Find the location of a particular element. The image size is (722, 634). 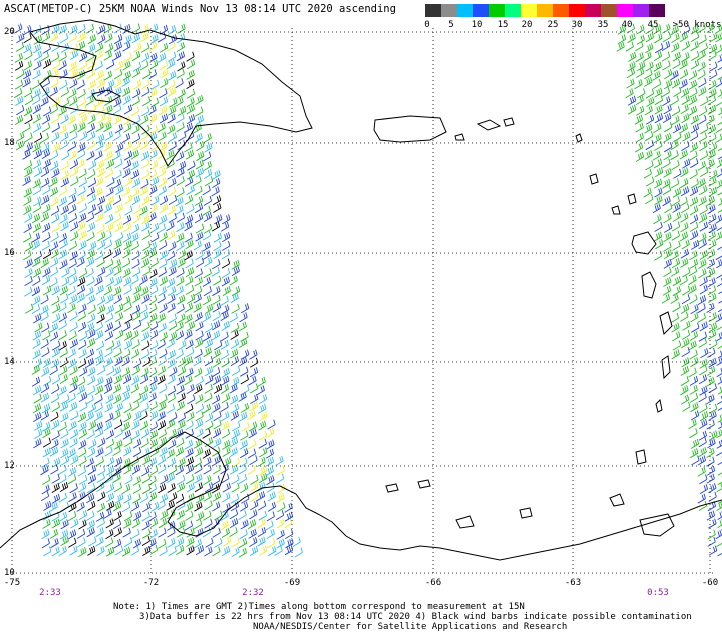

lon-label-60: -60 is located at coordinates (710, 583).